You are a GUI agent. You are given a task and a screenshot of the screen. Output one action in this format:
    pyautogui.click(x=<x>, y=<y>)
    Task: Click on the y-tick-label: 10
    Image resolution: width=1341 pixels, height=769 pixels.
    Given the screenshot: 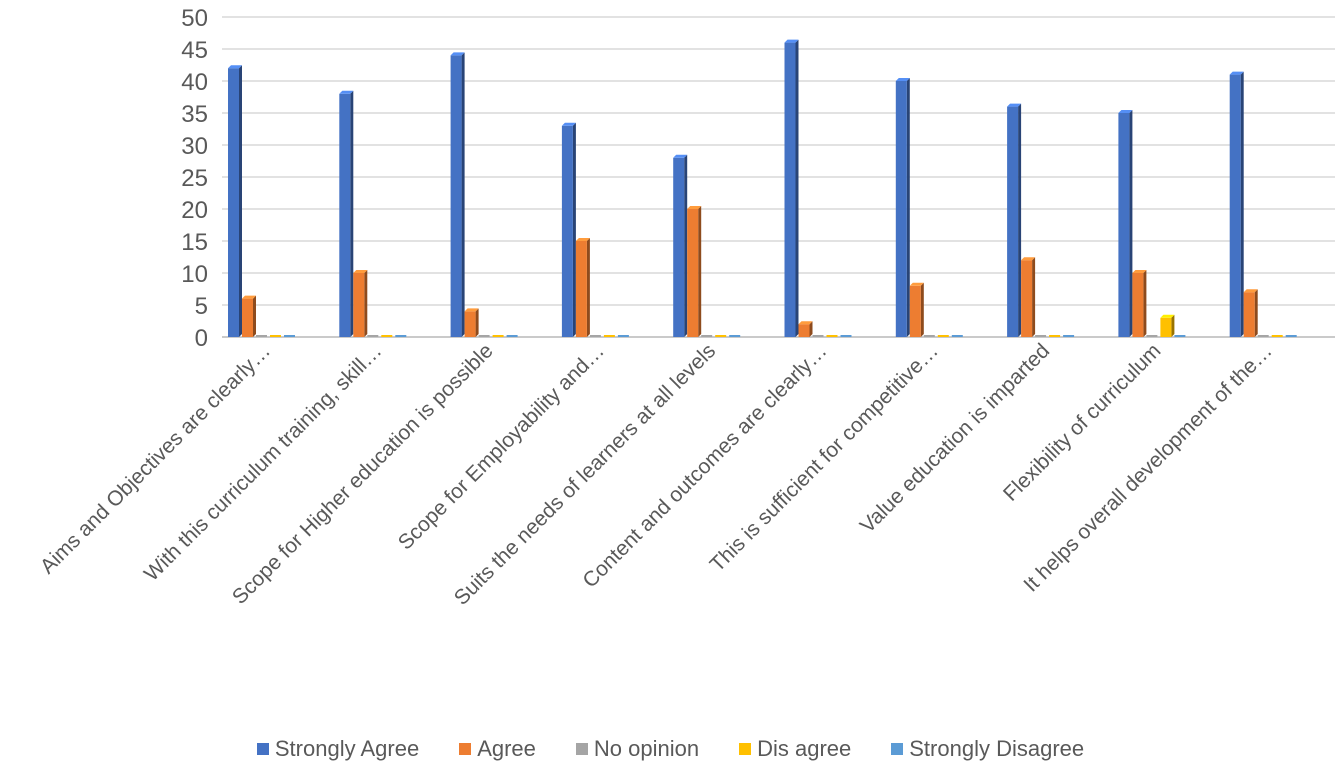 What is the action you would take?
    pyautogui.click(x=194, y=274)
    